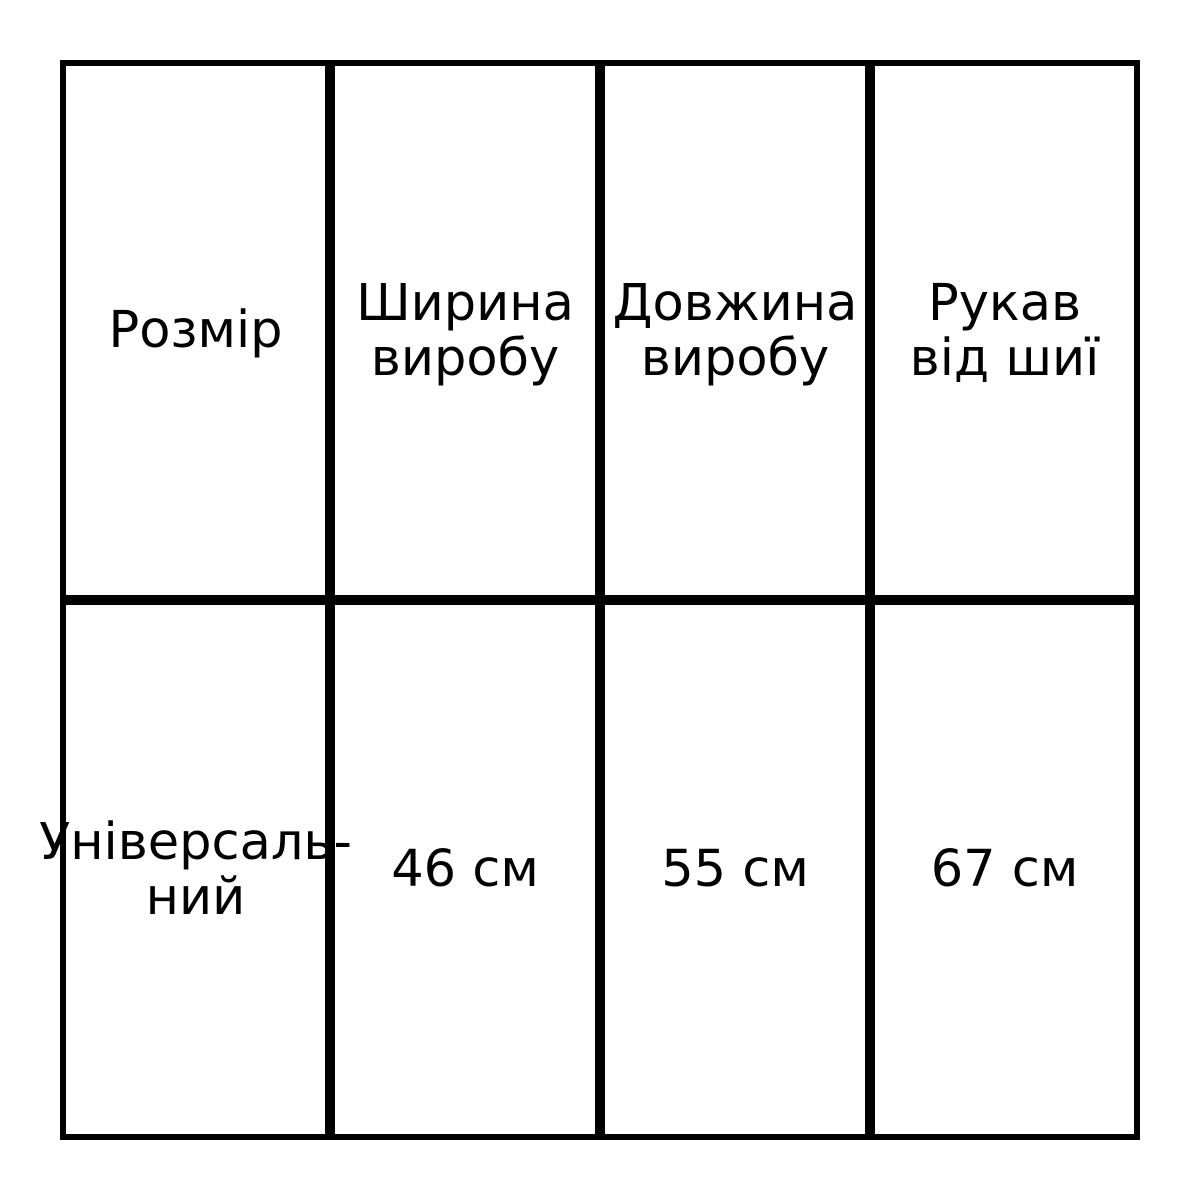 This screenshot has height=1200, width=1200. What do you see at coordinates (735, 330) in the screenshot?
I see `header-length: Довжина виробу` at bounding box center [735, 330].